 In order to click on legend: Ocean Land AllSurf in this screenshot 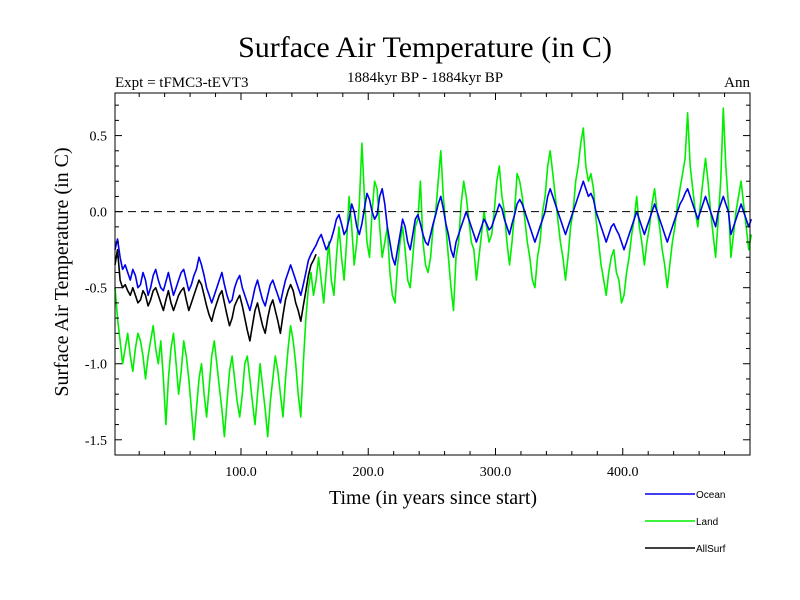, I will do `click(685, 522)`.